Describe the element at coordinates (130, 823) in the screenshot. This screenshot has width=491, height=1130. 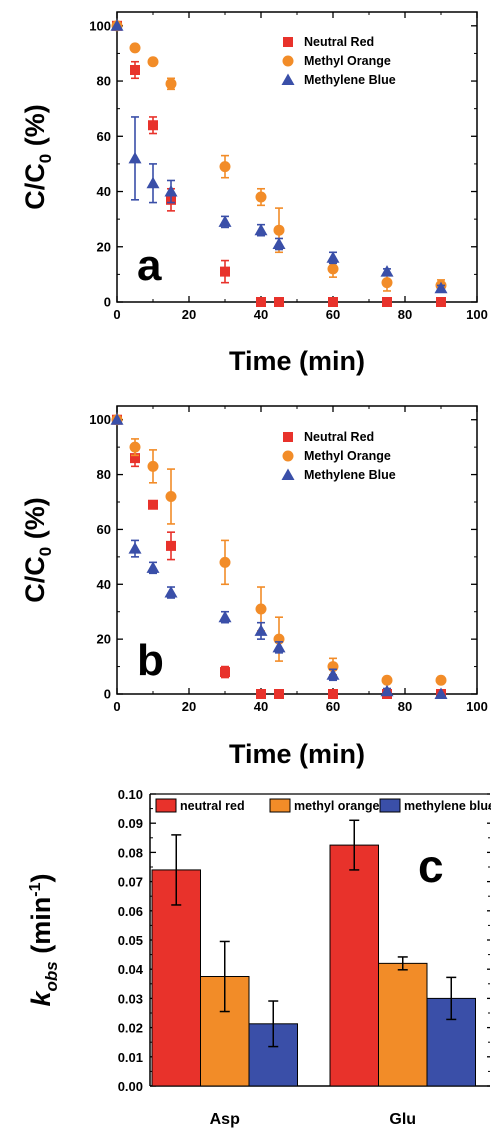
I see `y-tick-label: 0.09` at that location.